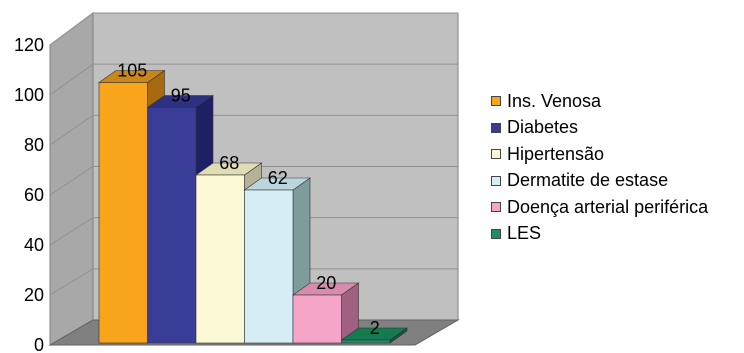  Describe the element at coordinates (554, 100) in the screenshot. I see `legend-label: Ins. Venosa` at that location.